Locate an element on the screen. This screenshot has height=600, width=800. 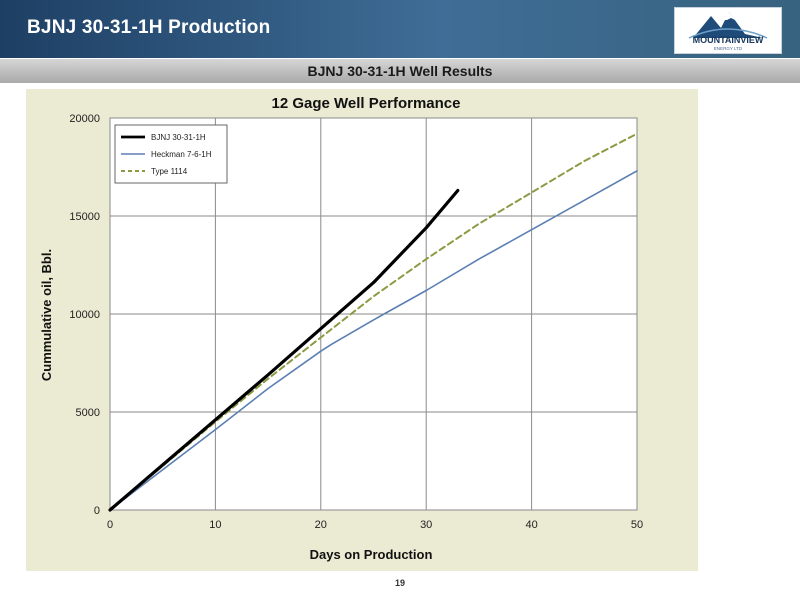
y-tick-label: 20000 is located at coordinates (84, 119).